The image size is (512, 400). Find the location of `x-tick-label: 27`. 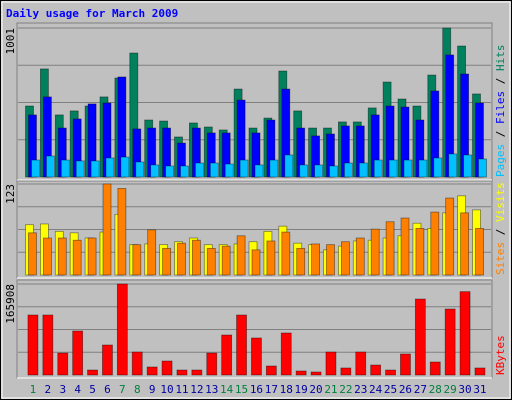

x-tick-label: 27 is located at coordinates (420, 389).